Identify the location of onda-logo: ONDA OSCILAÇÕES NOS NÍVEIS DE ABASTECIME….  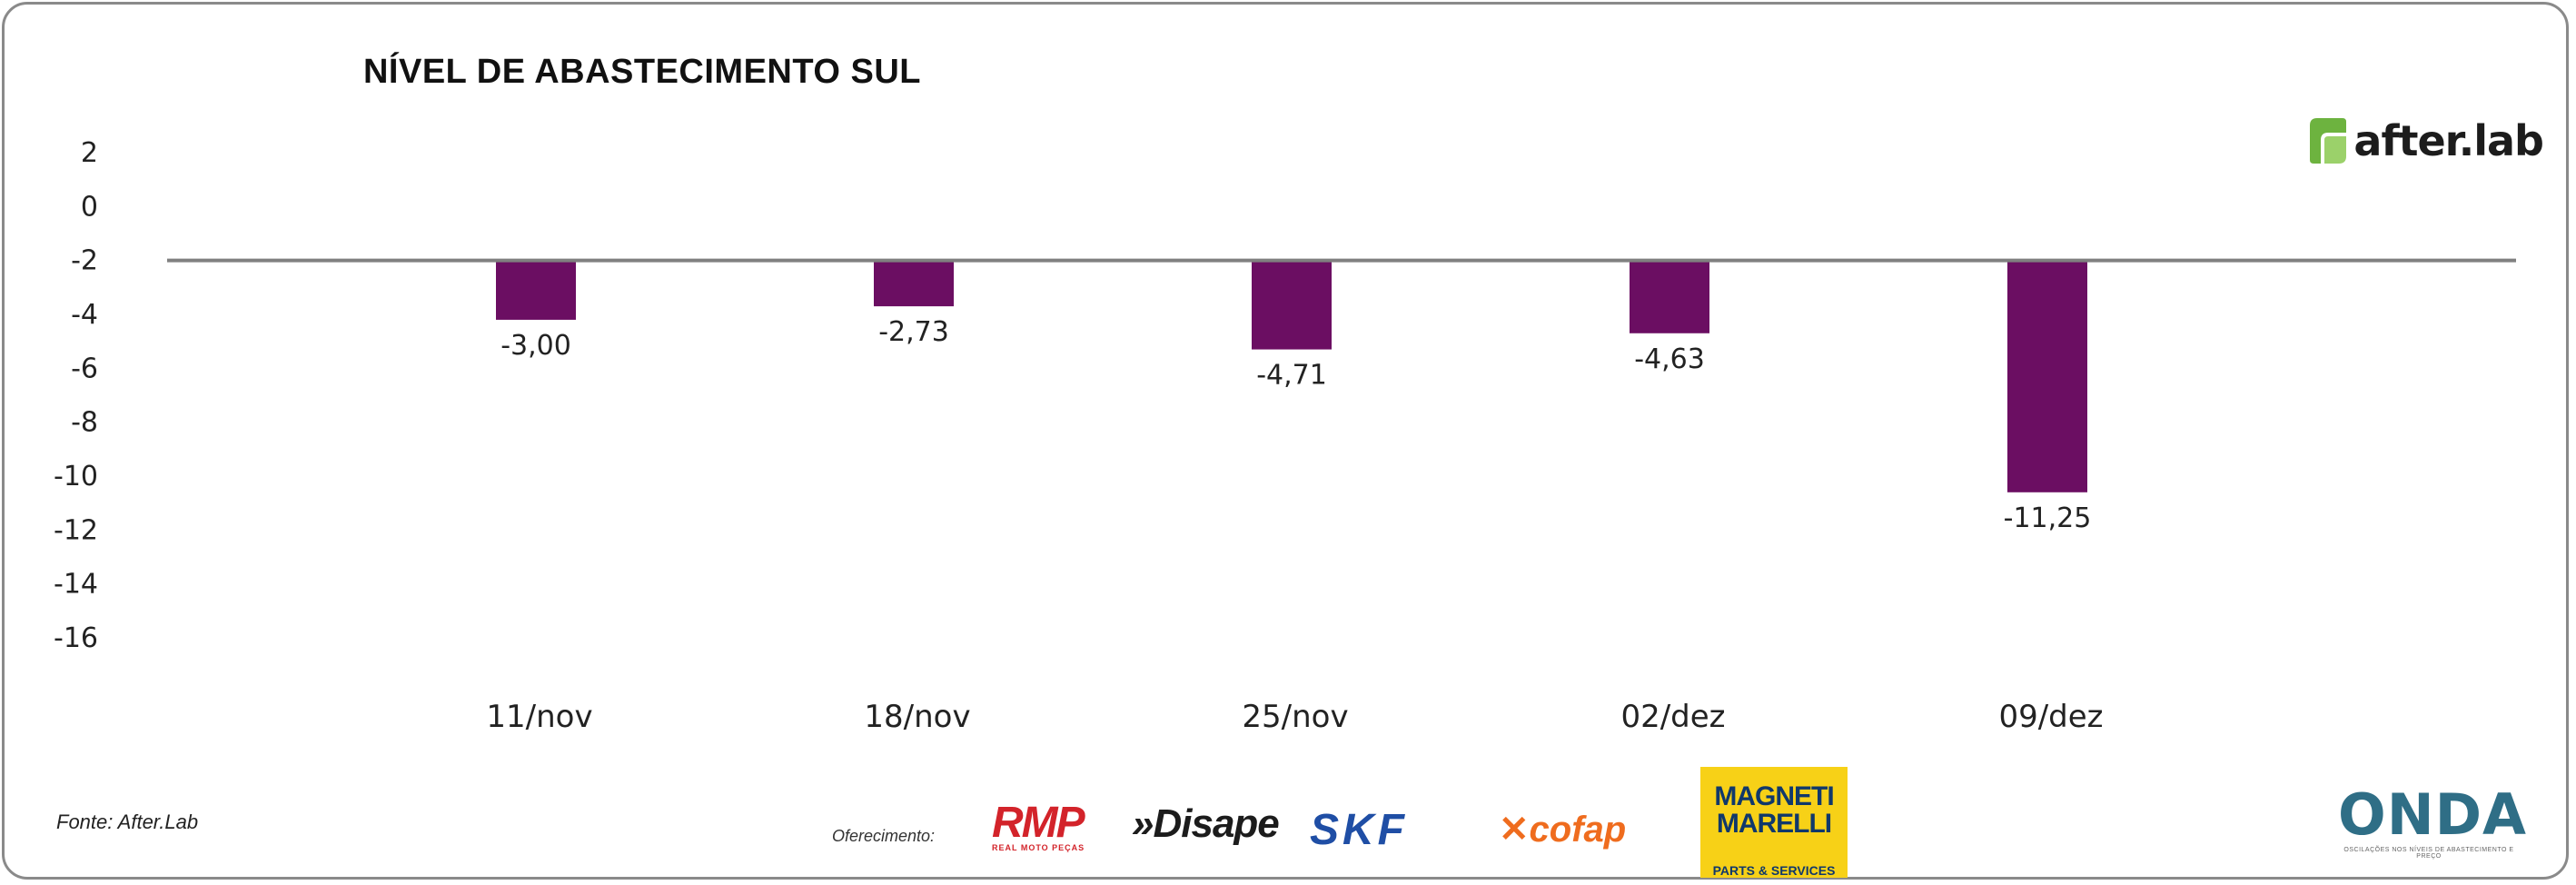
(2433, 820).